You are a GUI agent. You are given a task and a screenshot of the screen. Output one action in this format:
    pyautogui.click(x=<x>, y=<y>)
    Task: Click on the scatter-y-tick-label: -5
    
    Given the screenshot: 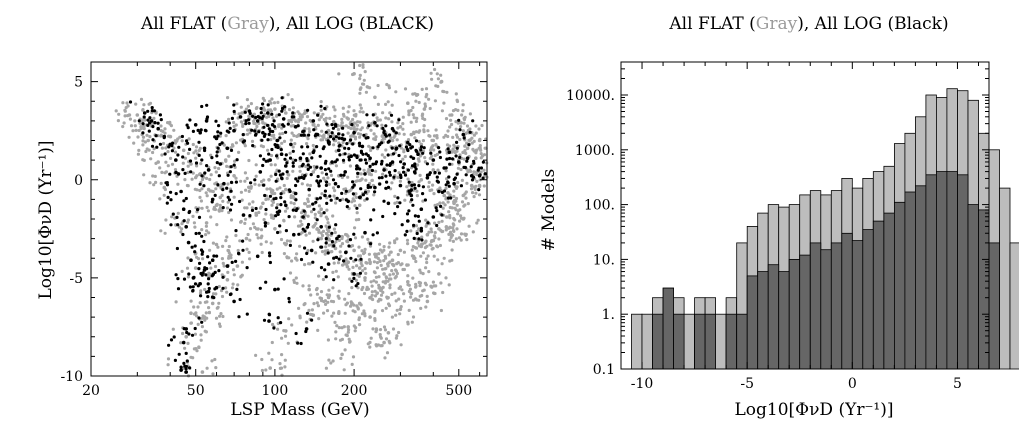 What is the action you would take?
    pyautogui.click(x=76, y=279)
    